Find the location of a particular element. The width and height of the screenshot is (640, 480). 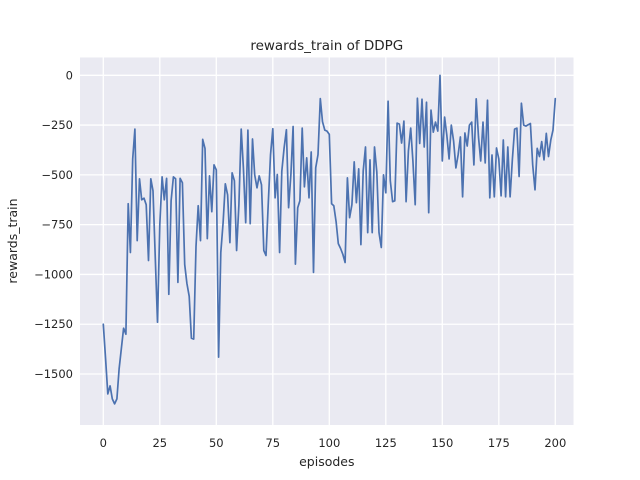

y-axis-tick-labels: 0 −250 −500 −750 −1000 −1250 −1500 is located at coordinates (53, 224).